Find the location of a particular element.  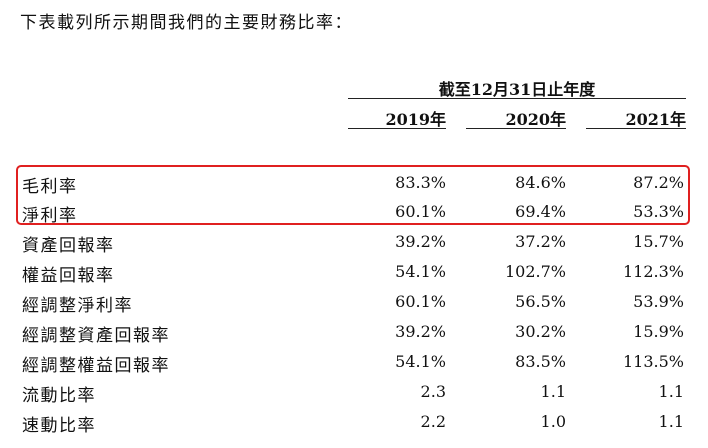

row-value-2021: 113.5% is located at coordinates (653, 361).